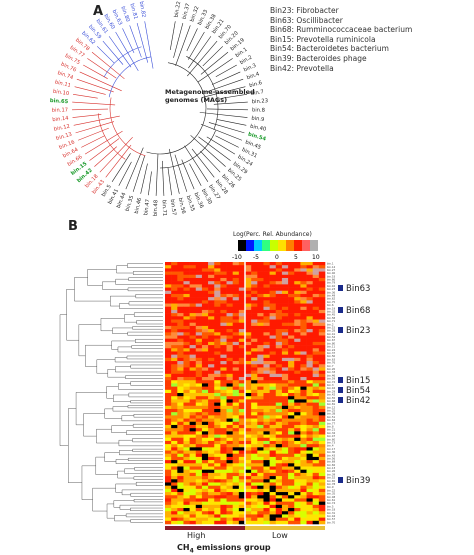 This screenshot has width=474, height=555. What do you see at coordinates (252, 145) in the screenshot?
I see `tree-leaf-label: bin.45` at bounding box center [252, 145].